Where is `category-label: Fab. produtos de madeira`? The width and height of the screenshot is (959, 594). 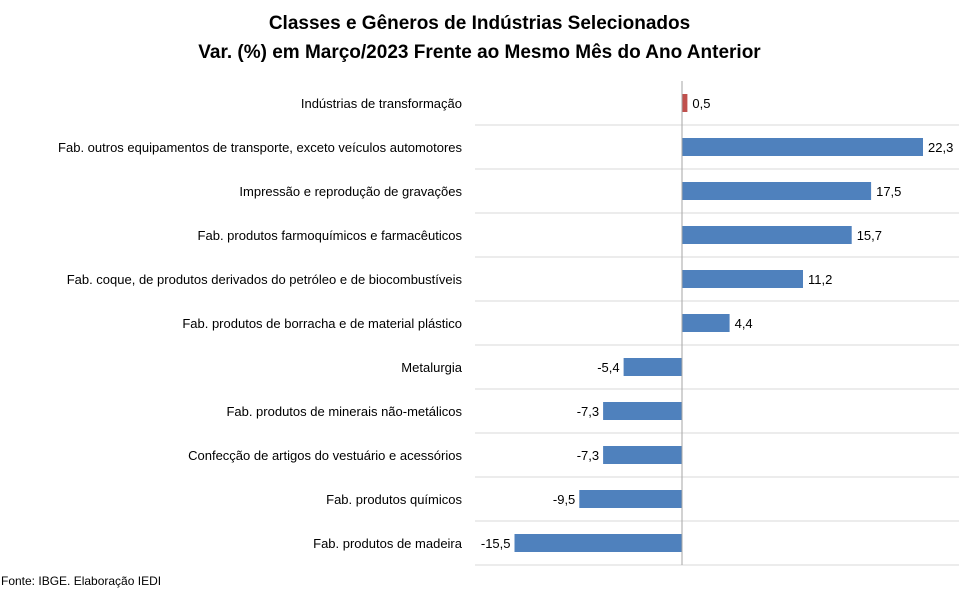
category-label: Fab. produtos de madeira is located at coordinates (388, 543).